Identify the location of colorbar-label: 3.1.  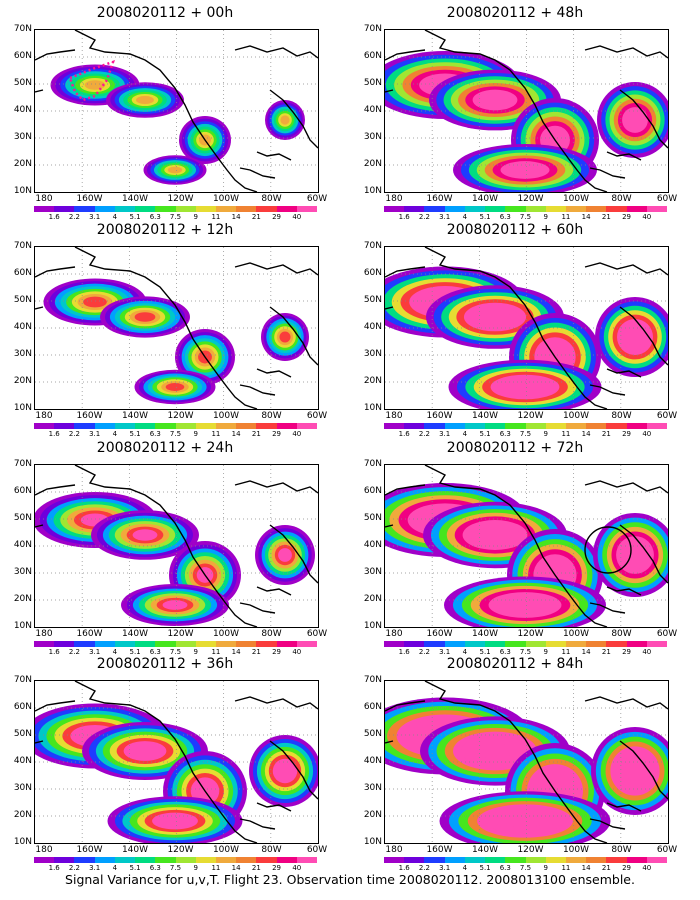
(95, 652).